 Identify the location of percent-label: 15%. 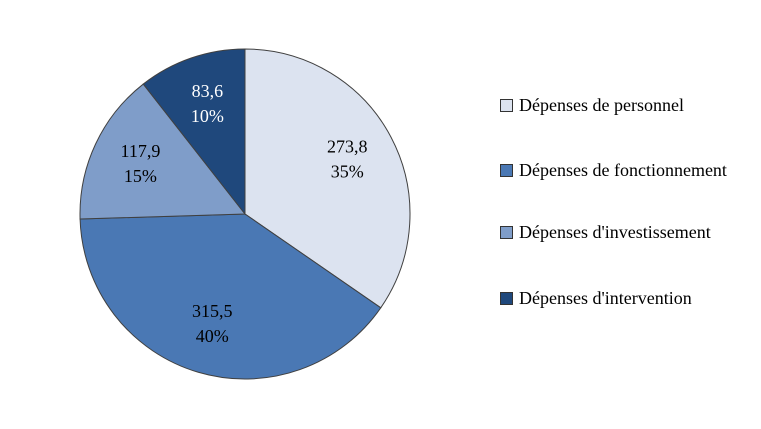
(140, 176).